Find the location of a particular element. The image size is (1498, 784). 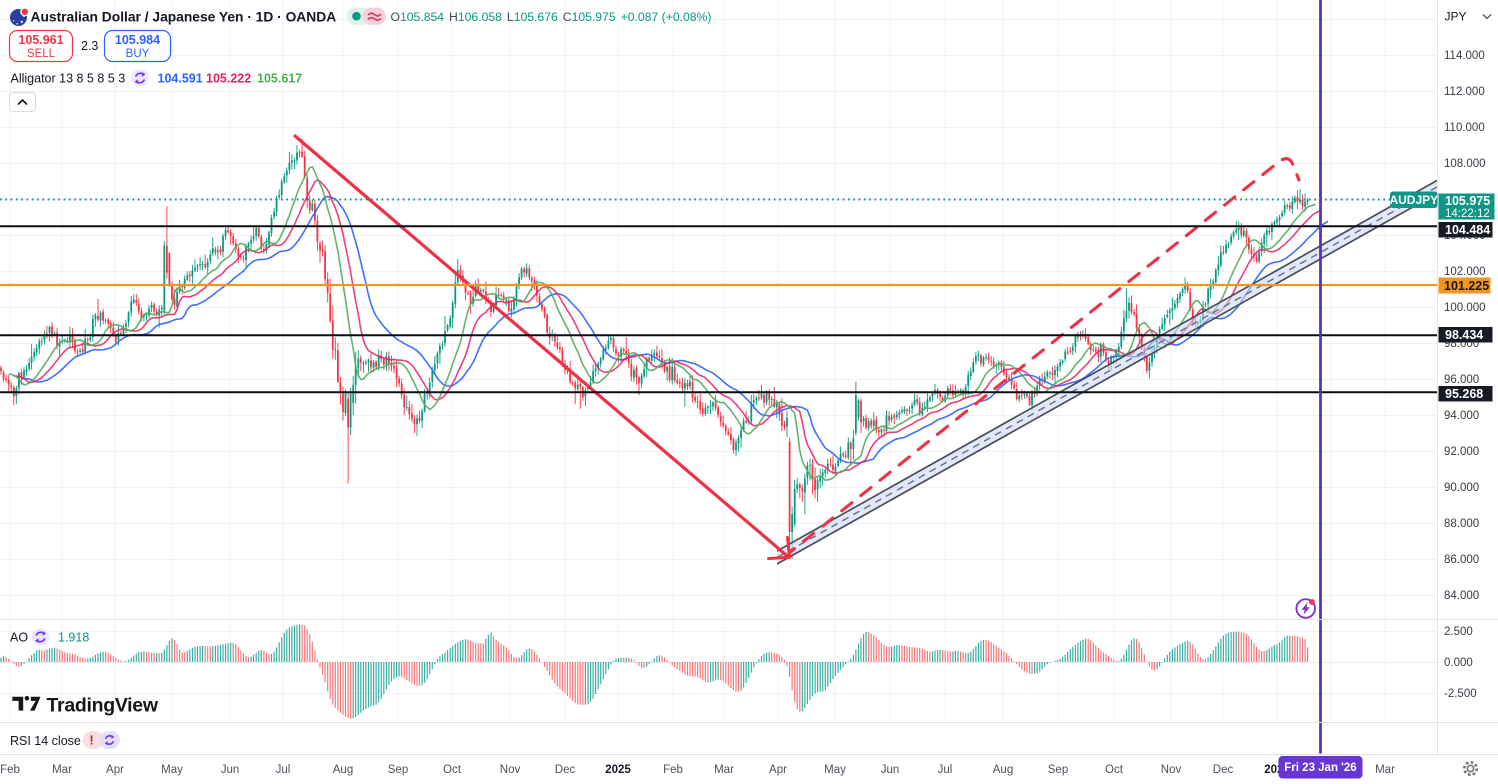

svg-text: SELL is located at coordinates (41, 54).